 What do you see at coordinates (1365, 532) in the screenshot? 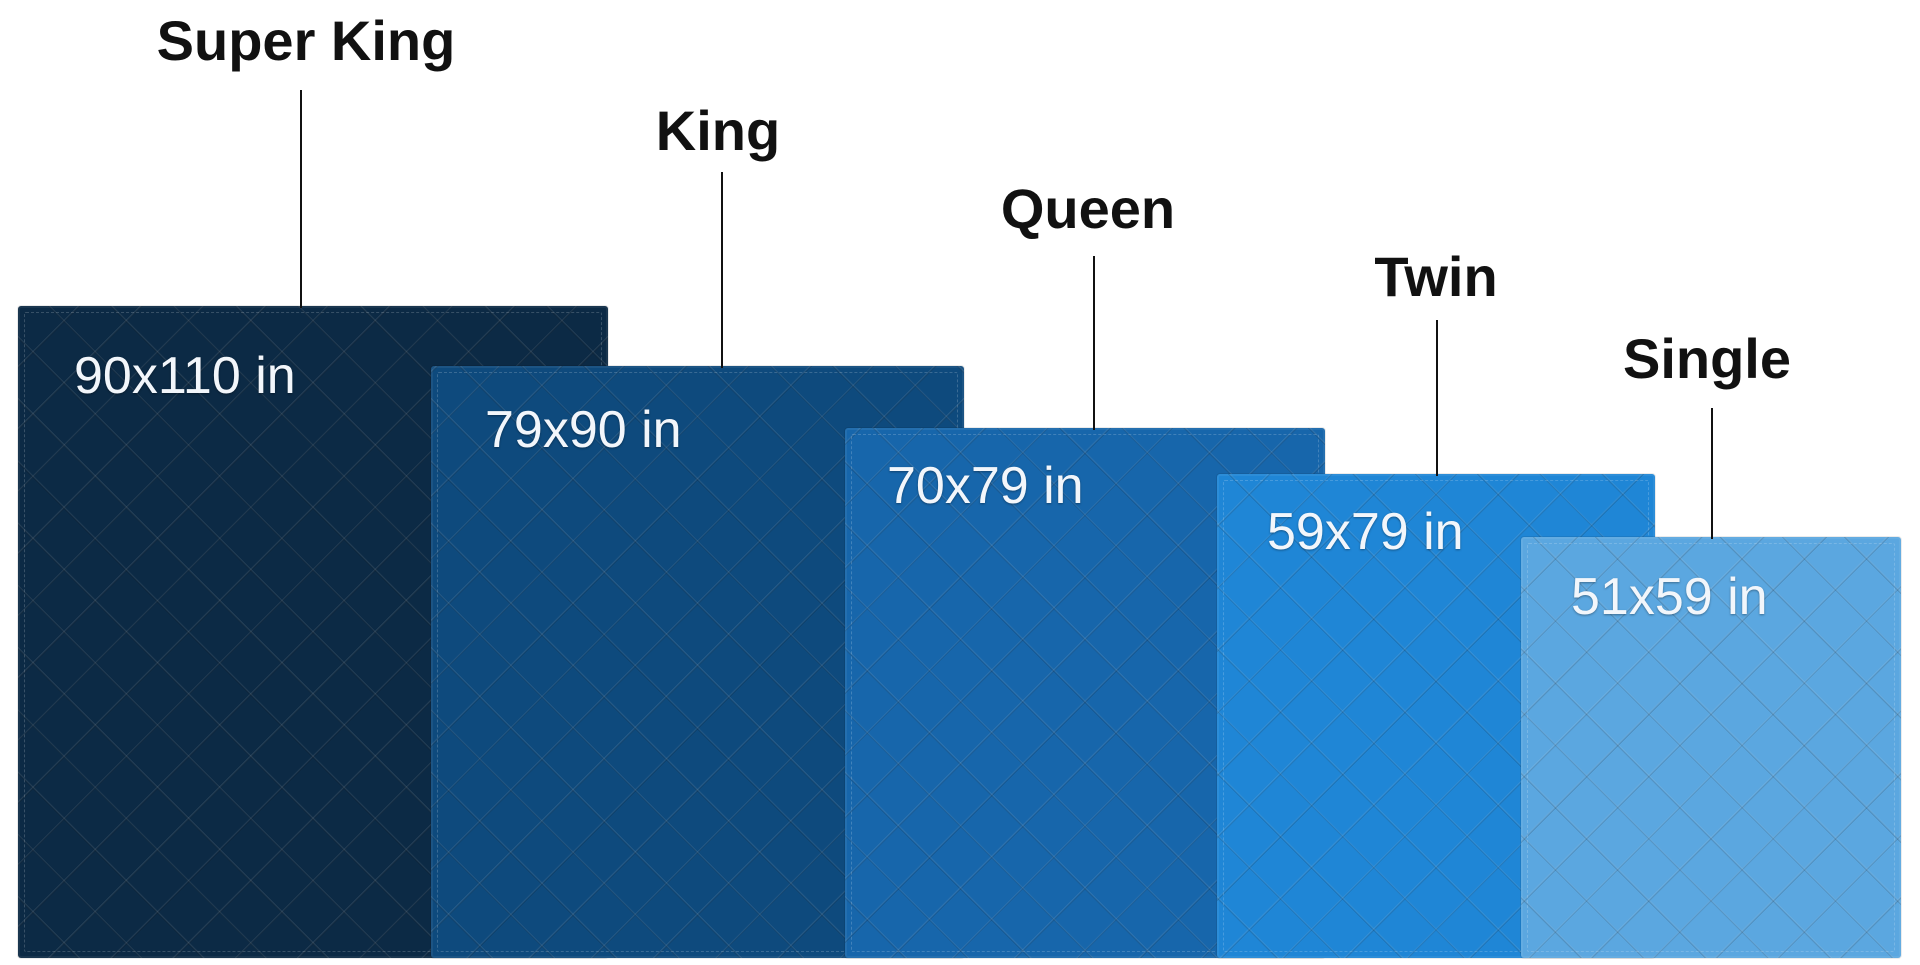
I see `size-label-twin: 59x79 in` at bounding box center [1365, 532].